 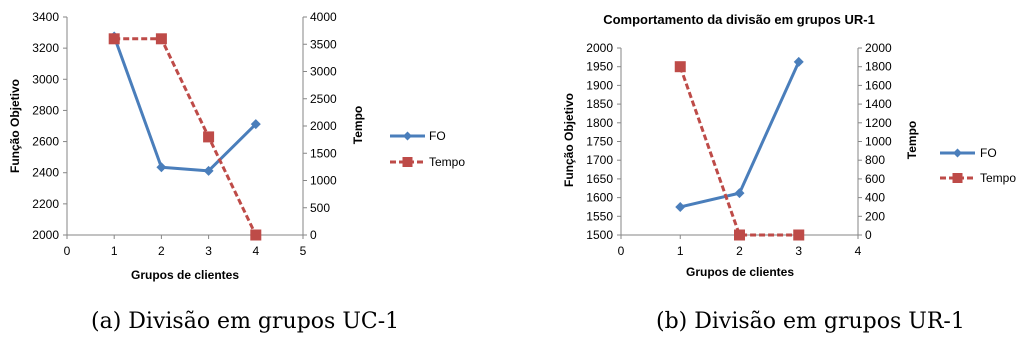 I want to click on caption-a: (a) Divisão em grupos UC-1, so click(x=245, y=321).